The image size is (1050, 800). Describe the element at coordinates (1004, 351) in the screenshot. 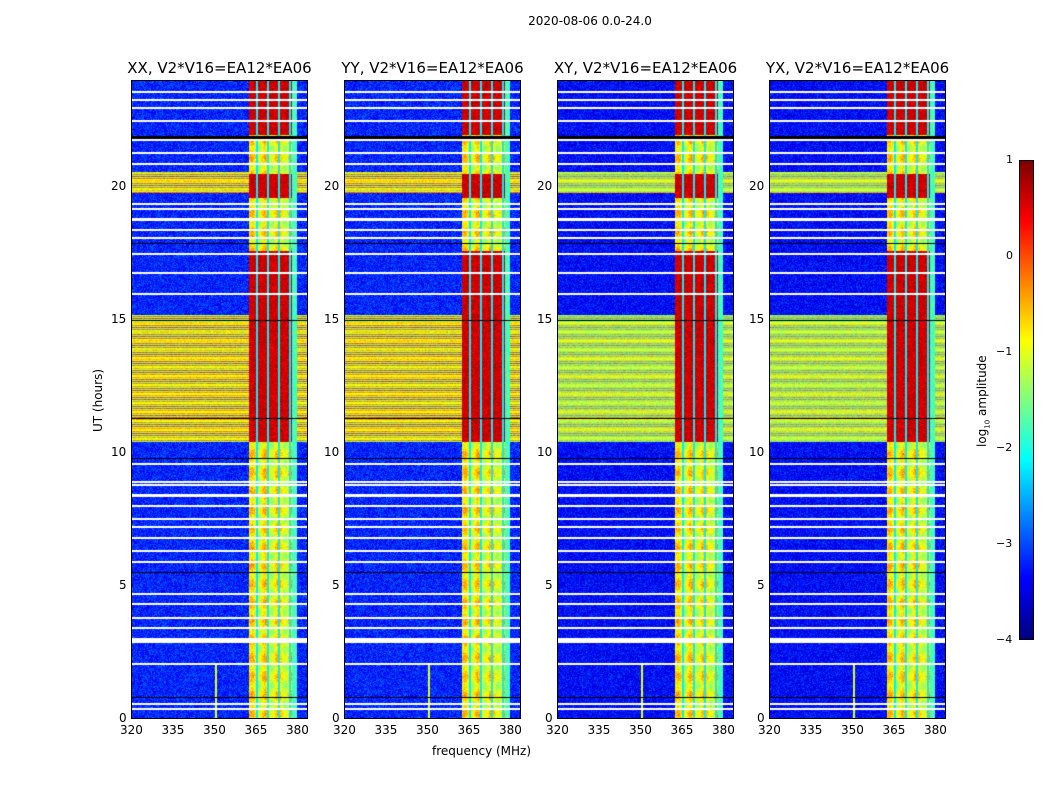

I see `colorbar-tick-label: −1` at that location.